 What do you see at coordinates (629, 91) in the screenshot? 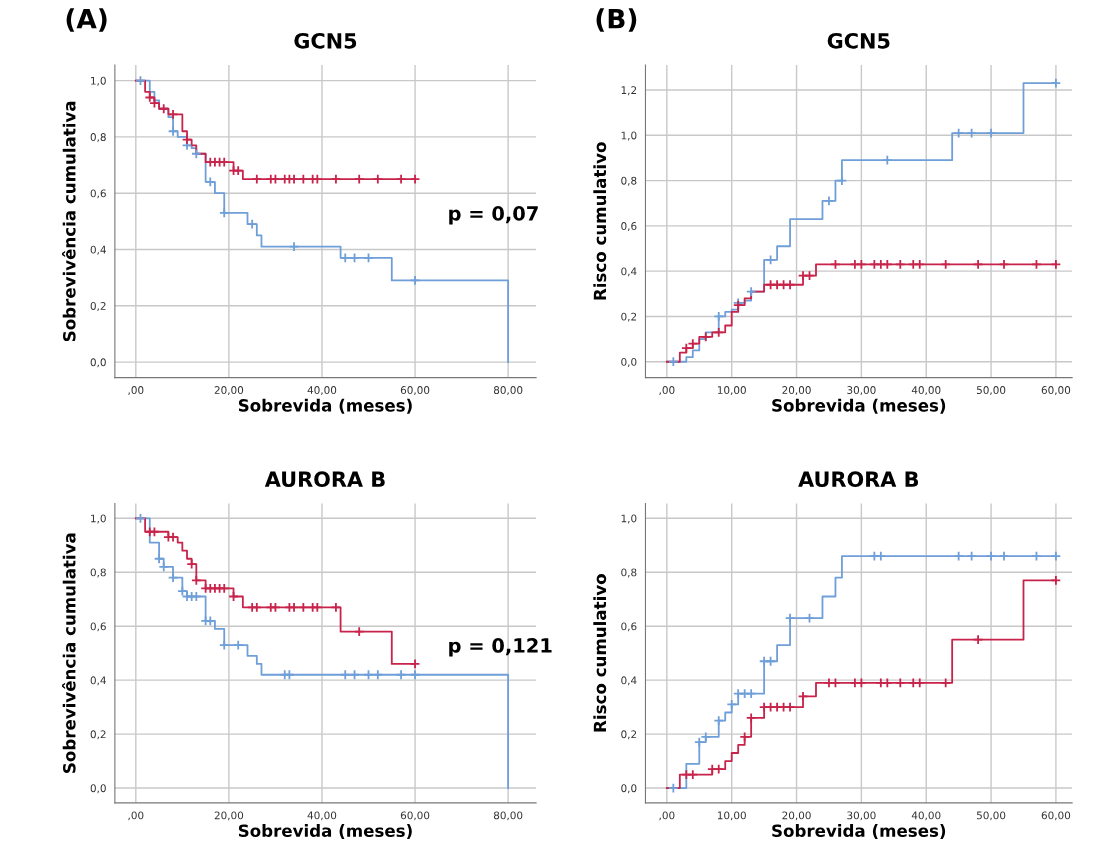
I see `y-tick-label: 1,2` at bounding box center [629, 91].